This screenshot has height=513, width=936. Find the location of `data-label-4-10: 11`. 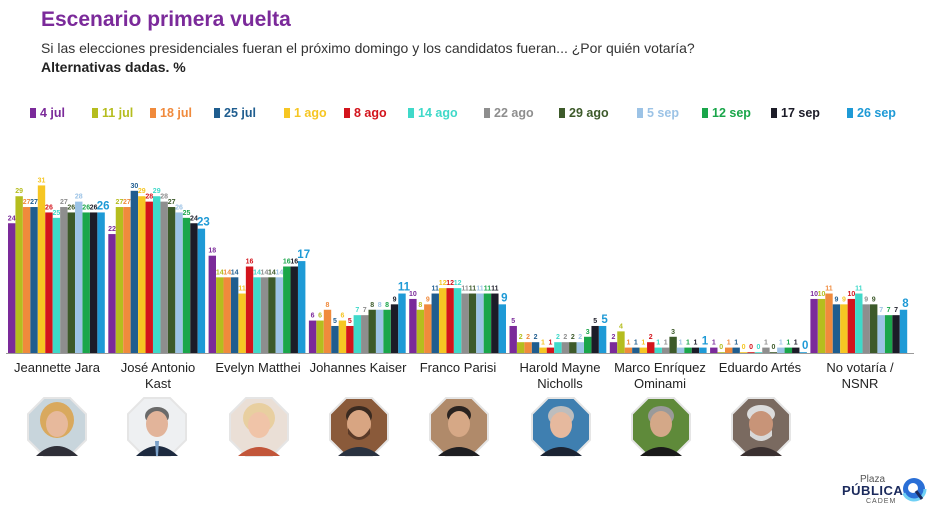

data-label-4-10: 11 is located at coordinates (488, 289).